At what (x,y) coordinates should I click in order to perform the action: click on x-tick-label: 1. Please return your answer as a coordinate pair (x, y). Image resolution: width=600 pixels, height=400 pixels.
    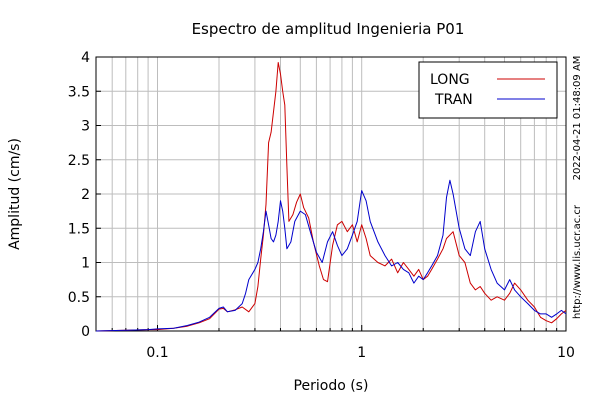
    Looking at the image, I should click on (361, 353).